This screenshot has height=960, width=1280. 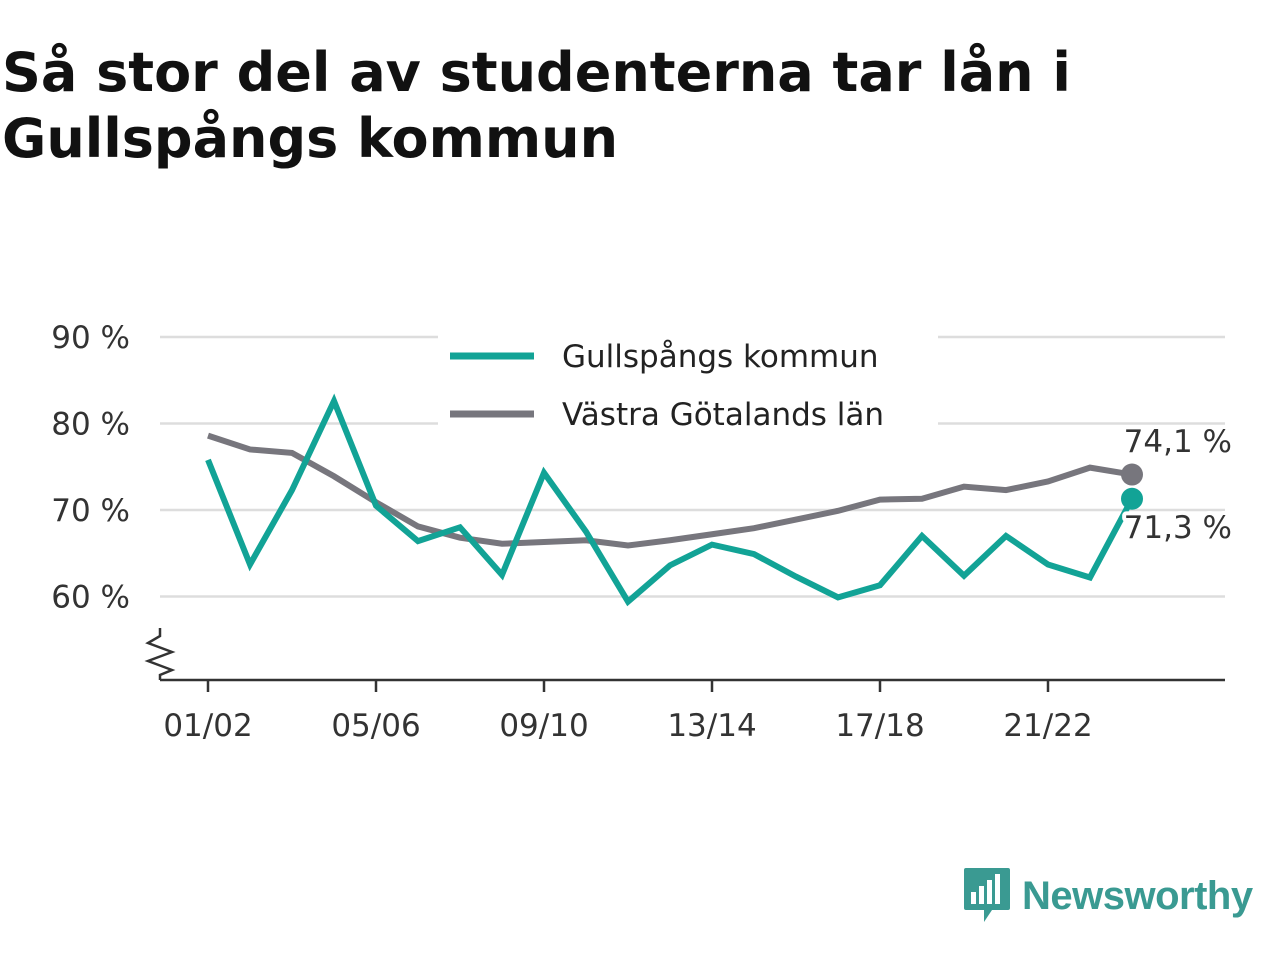 What do you see at coordinates (1178, 442) in the screenshot?
I see `end-label: 74,1 %` at bounding box center [1178, 442].